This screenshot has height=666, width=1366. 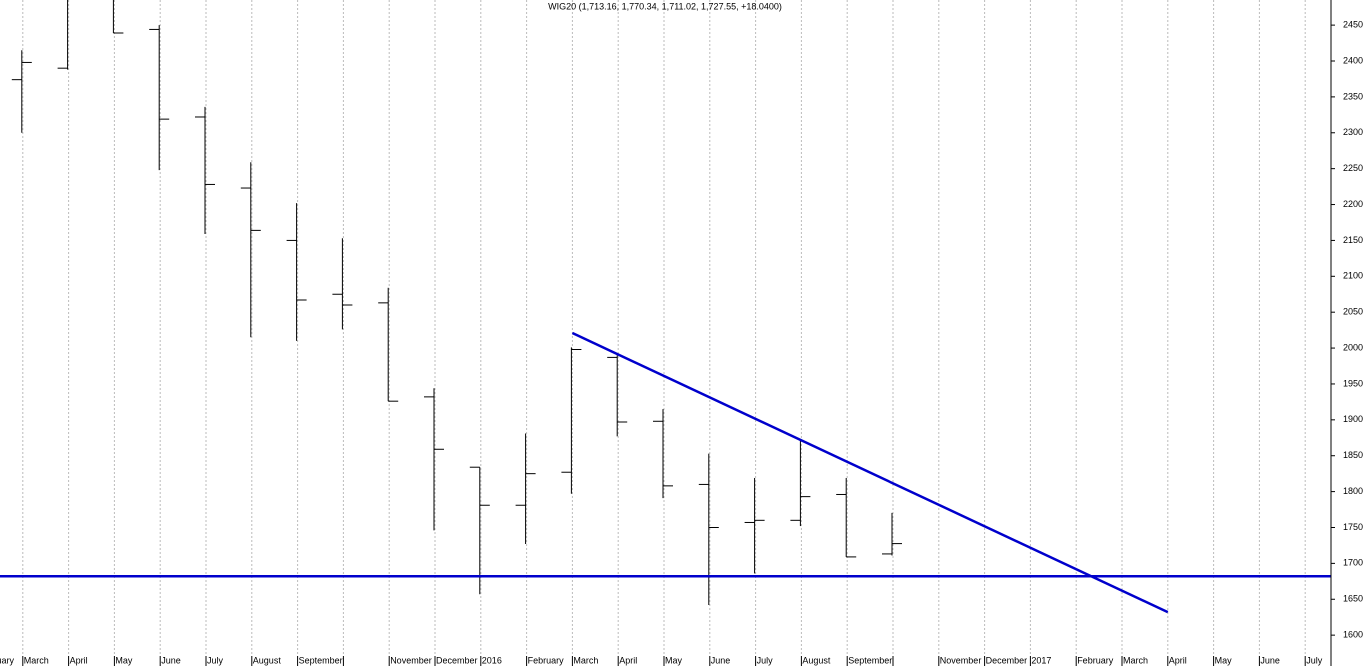 What do you see at coordinates (1353, 240) in the screenshot?
I see `y-tick-label: 2150` at bounding box center [1353, 240].